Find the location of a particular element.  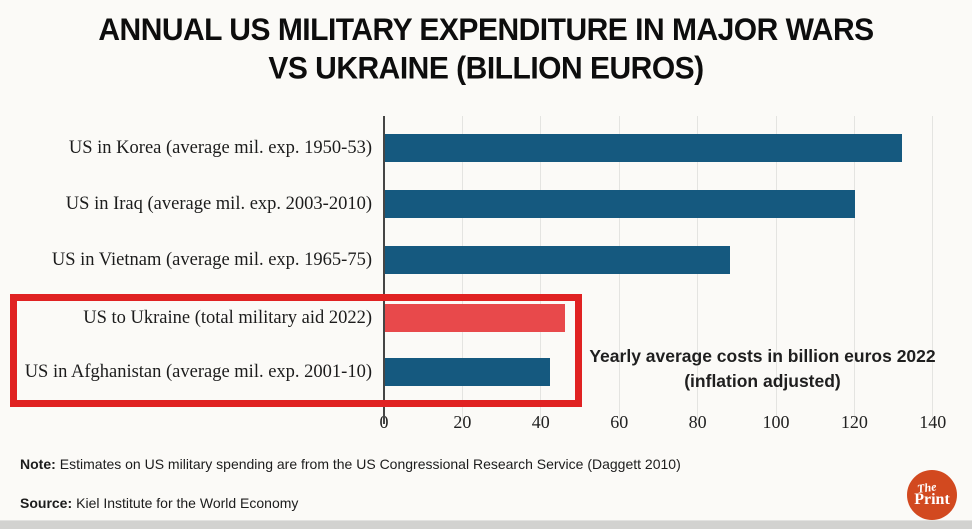

theprint-logo: The Print is located at coordinates (932, 495).